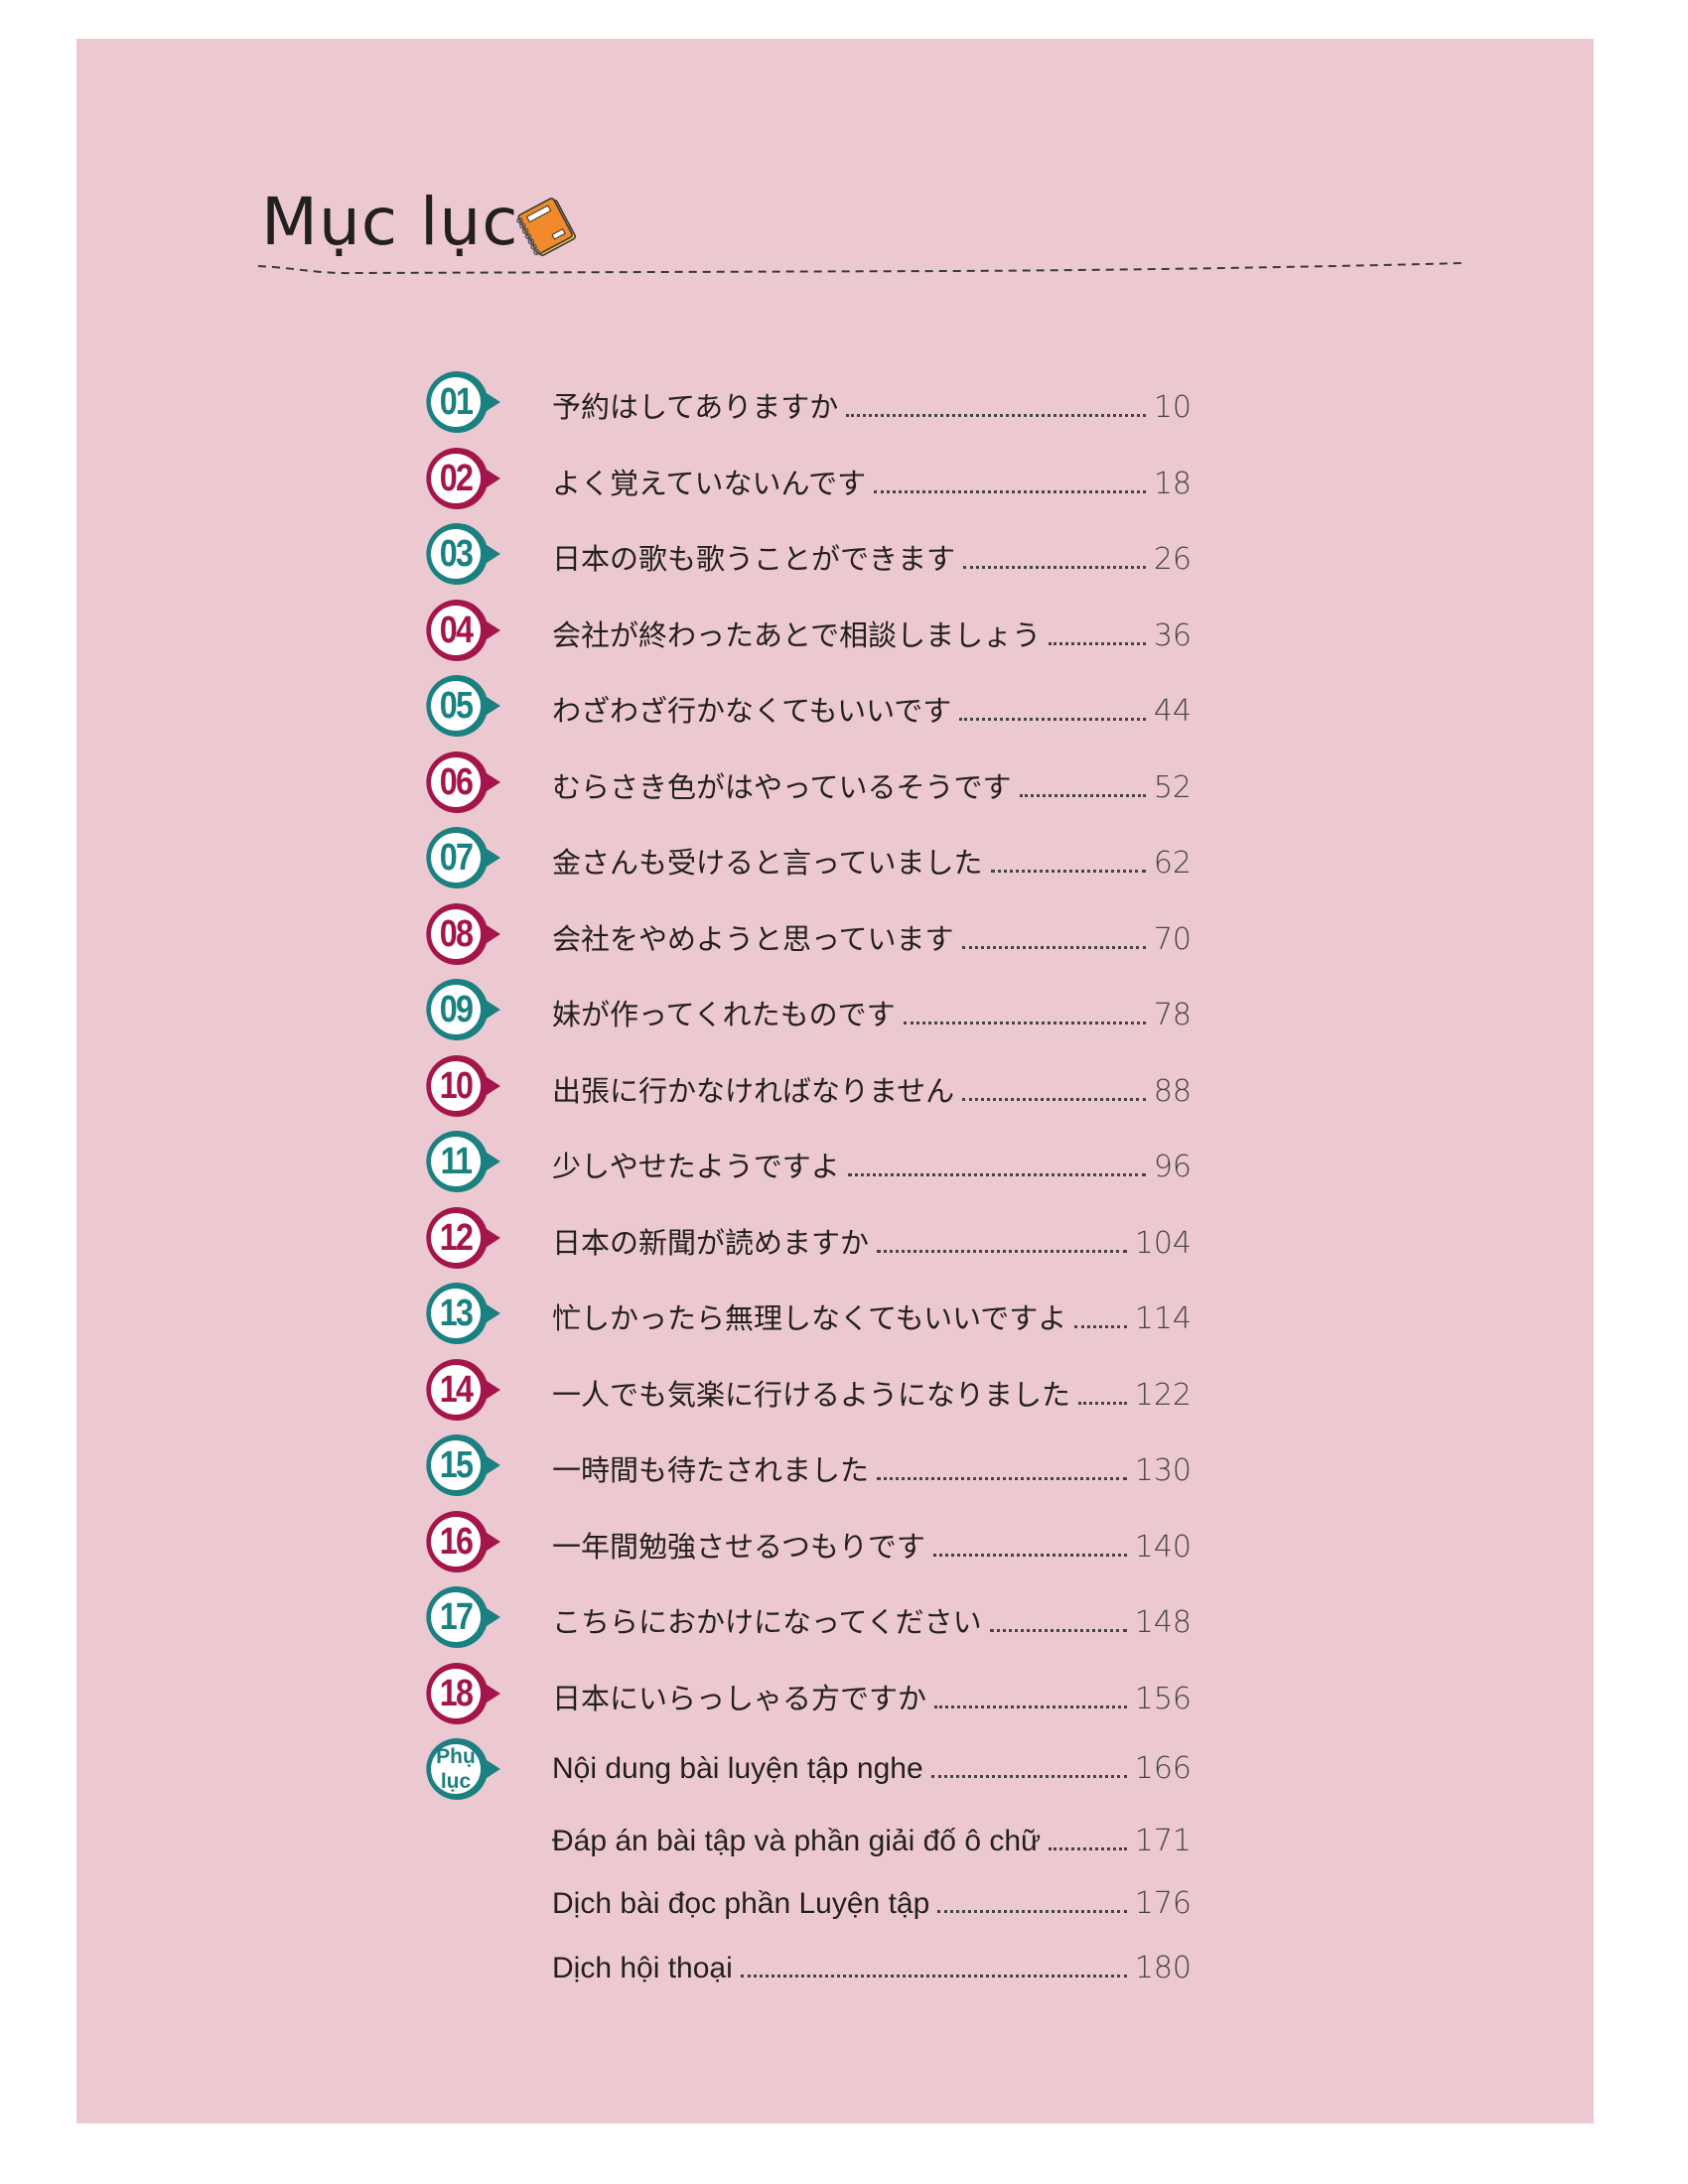 The width and height of the screenshot is (1688, 2184). Describe the element at coordinates (456, 1756) in the screenshot. I see `appendix-badge-line1: Phụ` at that location.